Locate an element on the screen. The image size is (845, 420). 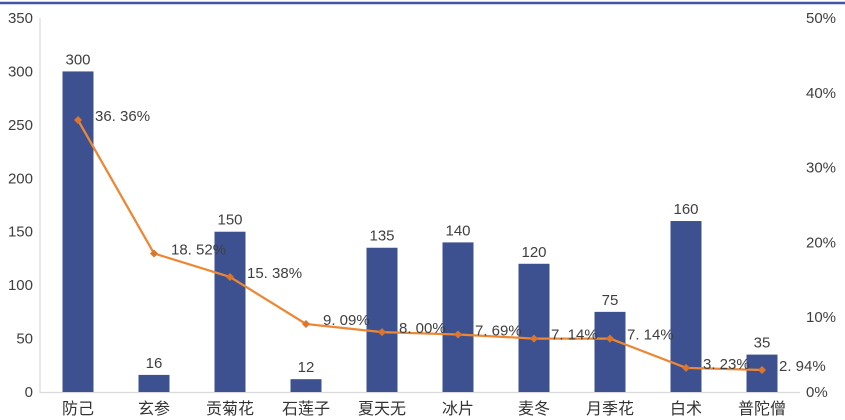
bar-value-label: 75 is located at coordinates (610, 300).